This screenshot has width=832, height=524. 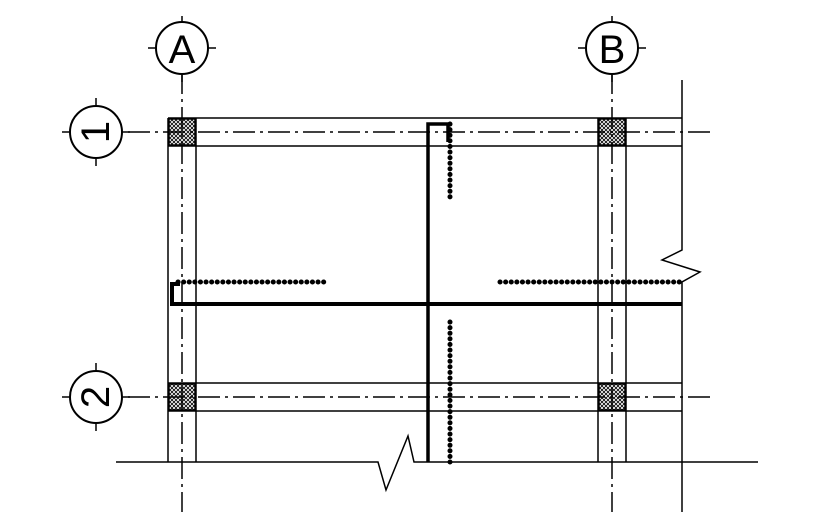 What do you see at coordinates (182, 132) in the screenshot?
I see `column-a1` at bounding box center [182, 132].